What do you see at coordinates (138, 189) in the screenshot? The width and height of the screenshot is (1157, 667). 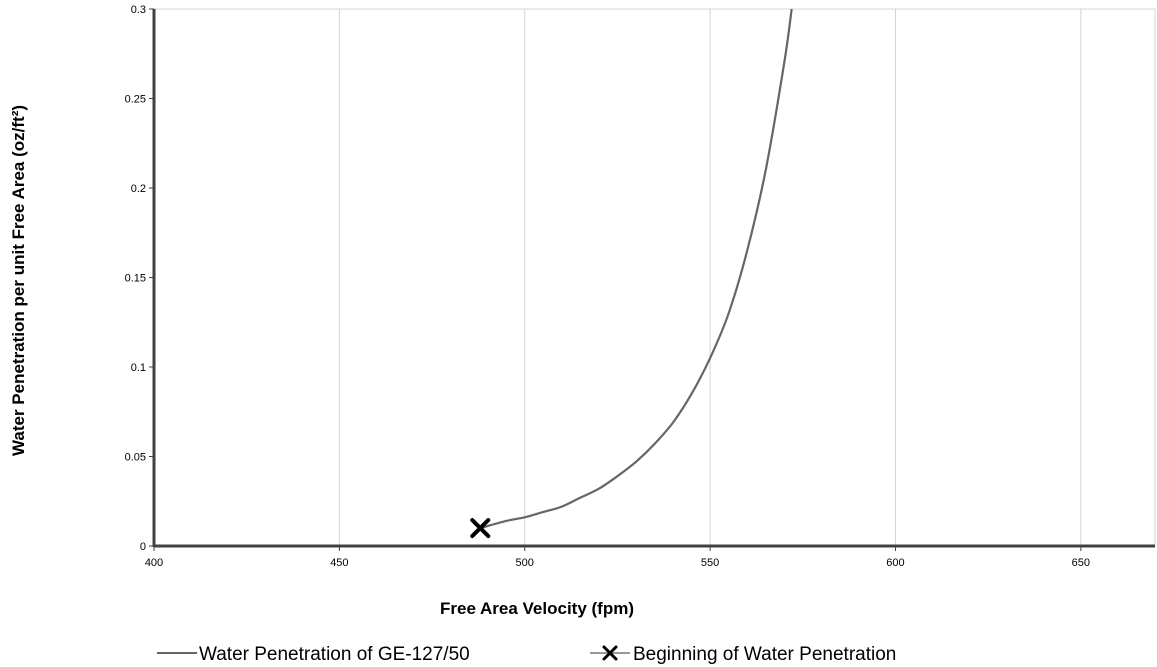 I see `y-tick-label: 0.2` at bounding box center [138, 189].